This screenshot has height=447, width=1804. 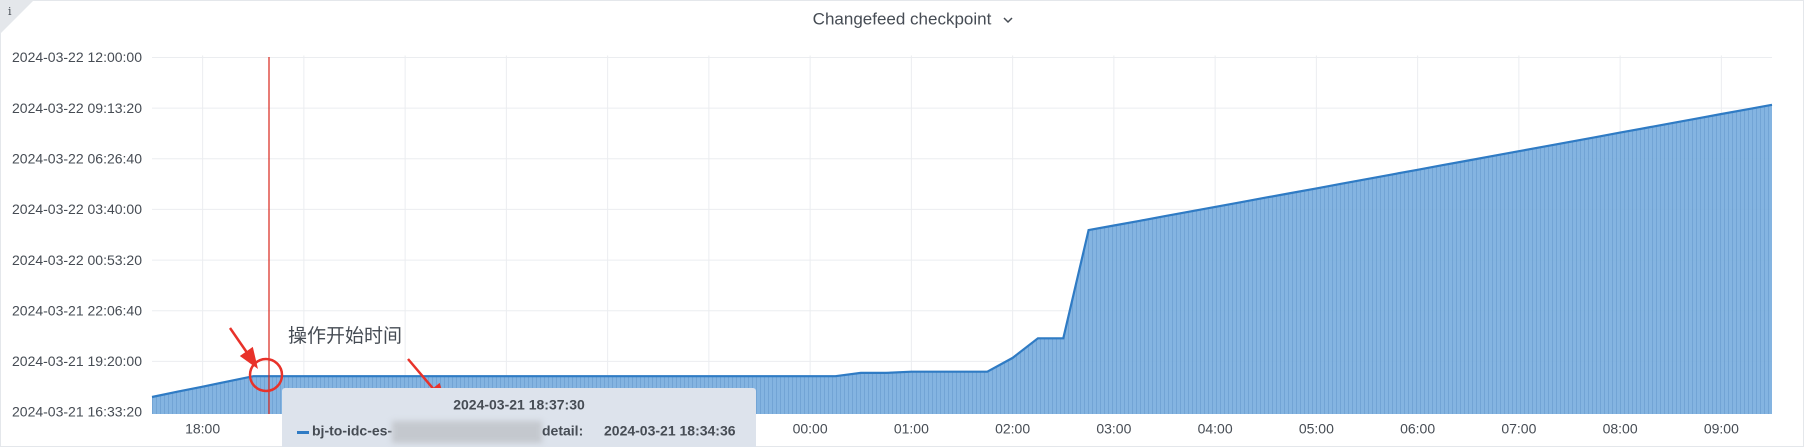 I want to click on info-icon: i, so click(x=10, y=11).